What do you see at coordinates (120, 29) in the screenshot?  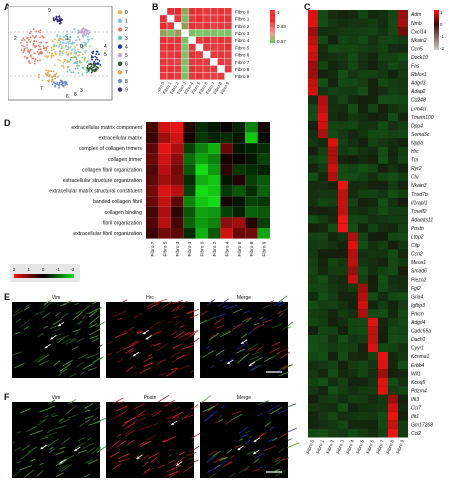 I see `legend-swatch` at bounding box center [120, 29].